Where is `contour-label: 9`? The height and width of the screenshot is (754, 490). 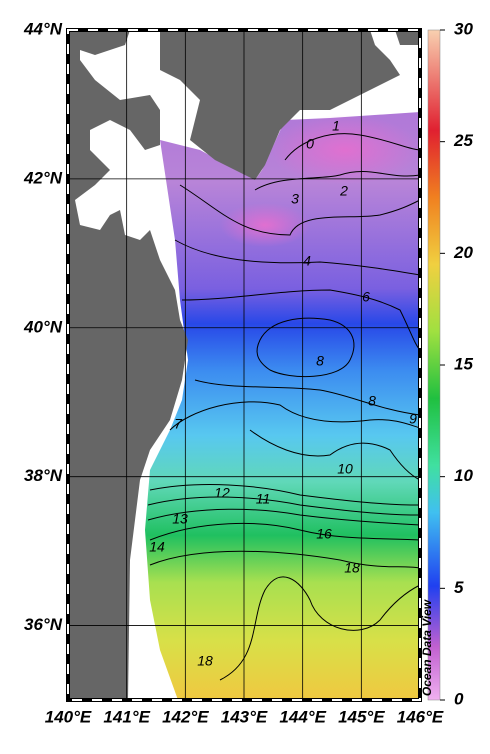 contour-label: 9 is located at coordinates (413, 419).